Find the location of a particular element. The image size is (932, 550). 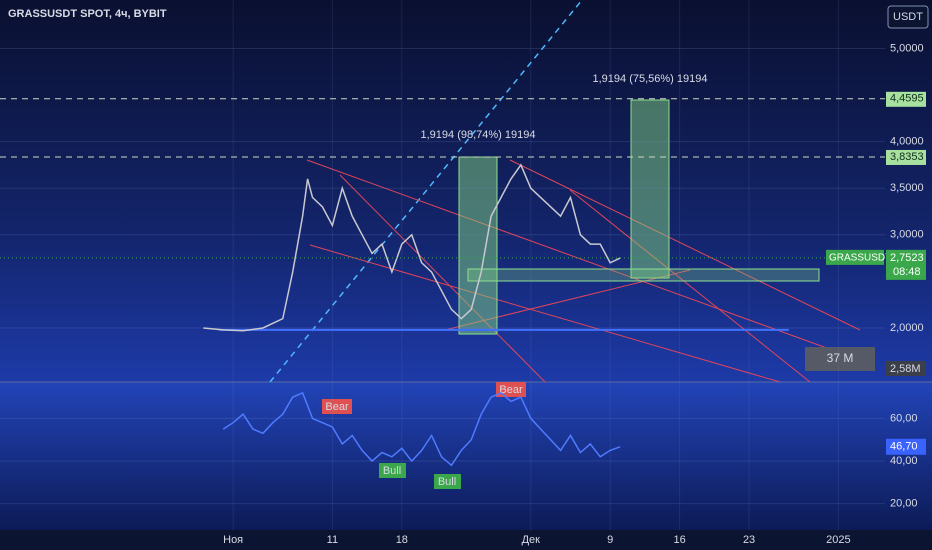

rsi-badge is located at coordinates (906, 446).